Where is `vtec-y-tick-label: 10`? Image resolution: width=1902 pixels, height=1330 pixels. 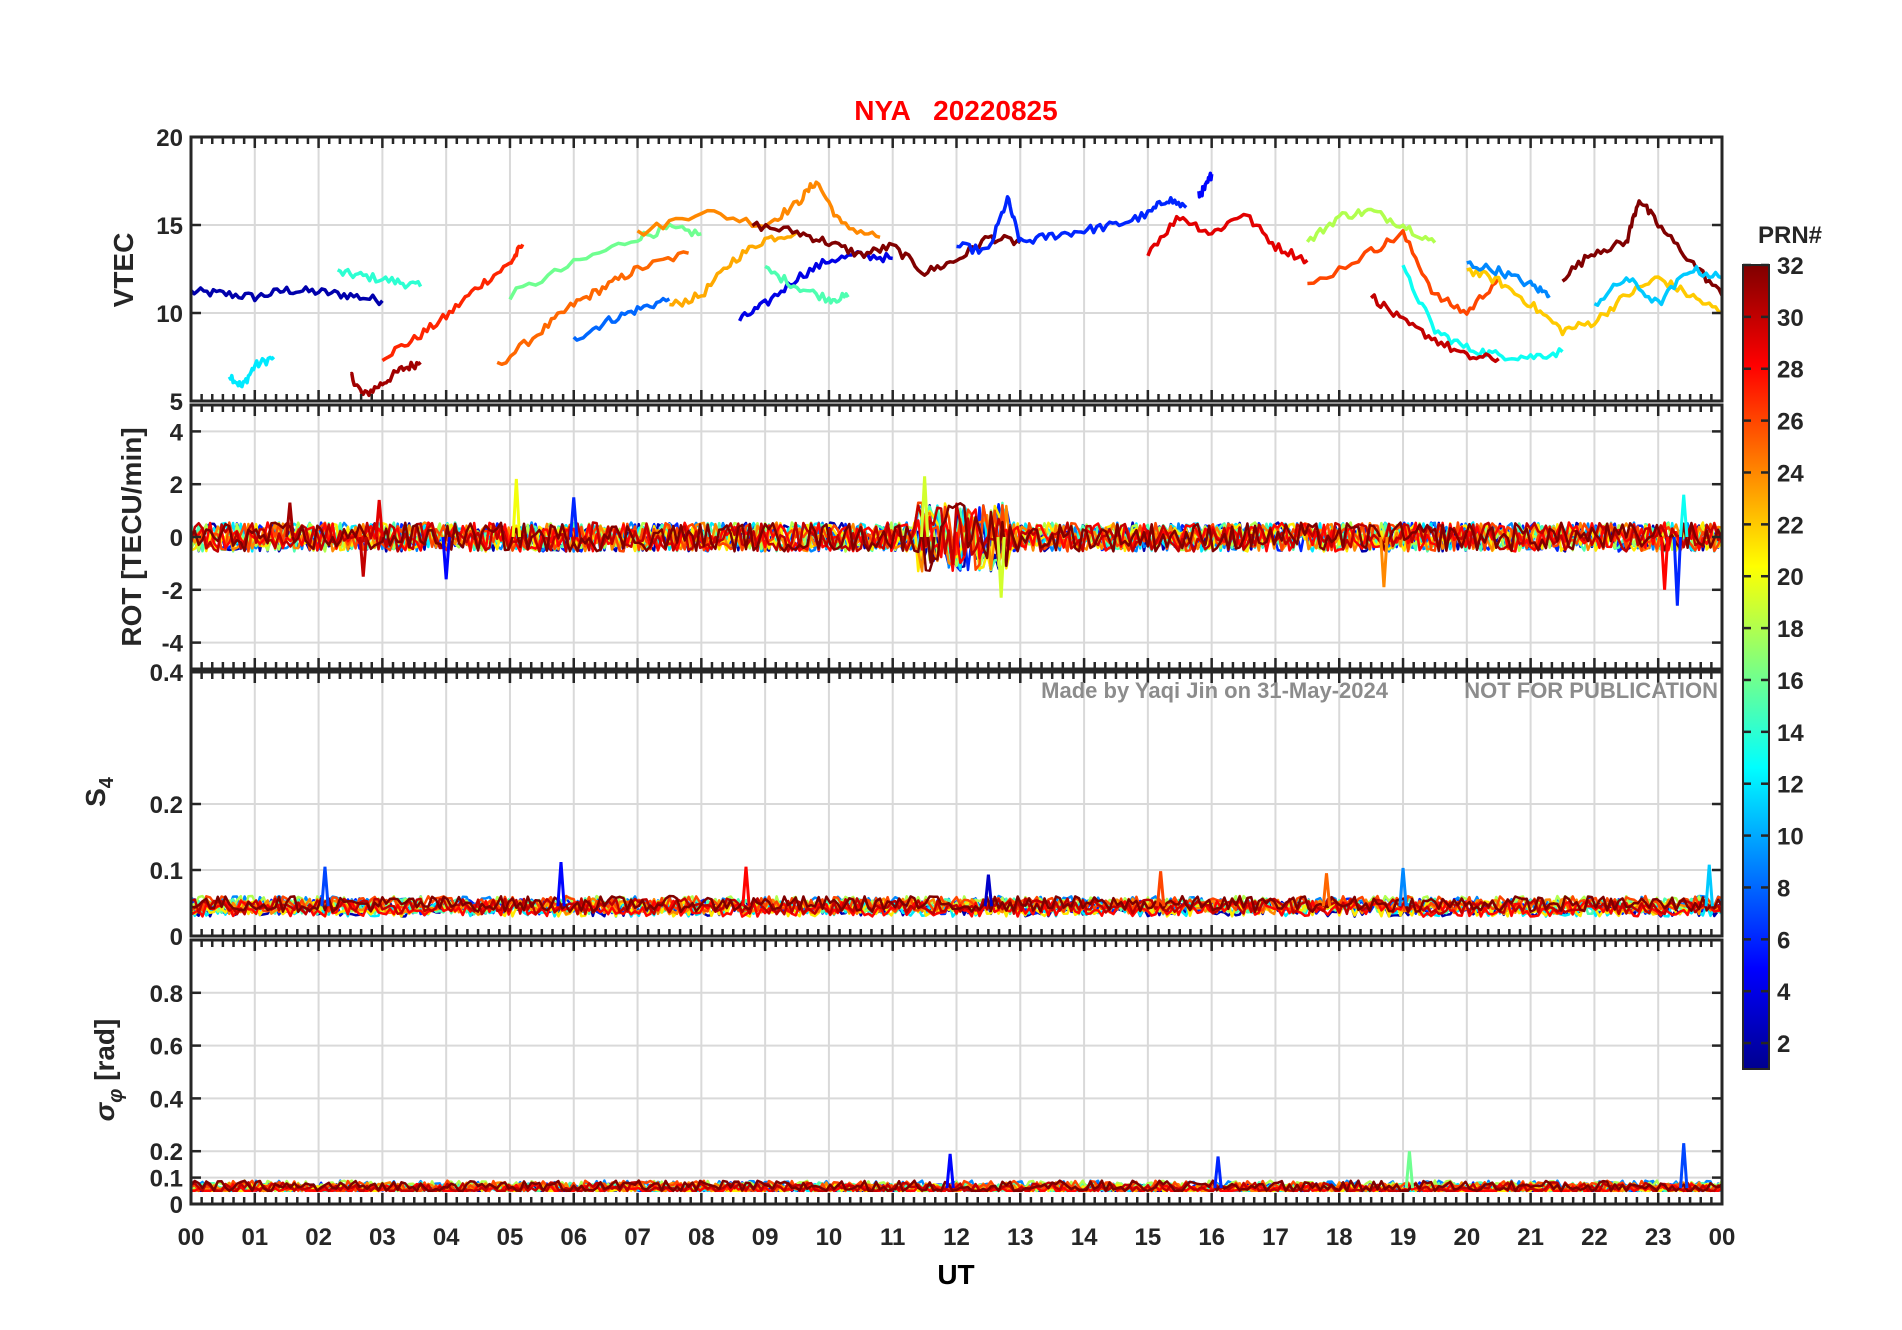
vtec-y-tick-label: 10 is located at coordinates (169, 314).